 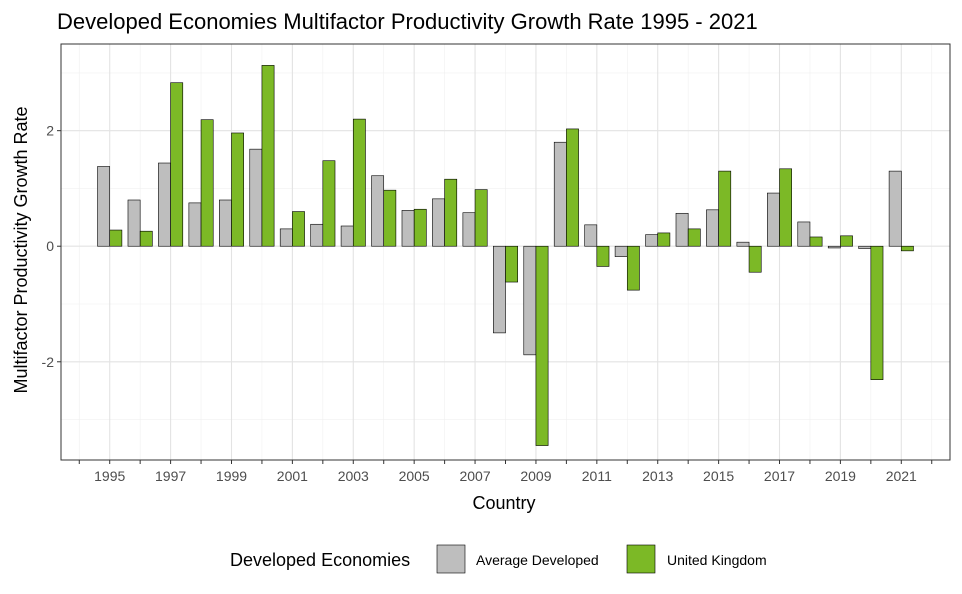 I want to click on x-tick-label: 2009, so click(x=535, y=476).